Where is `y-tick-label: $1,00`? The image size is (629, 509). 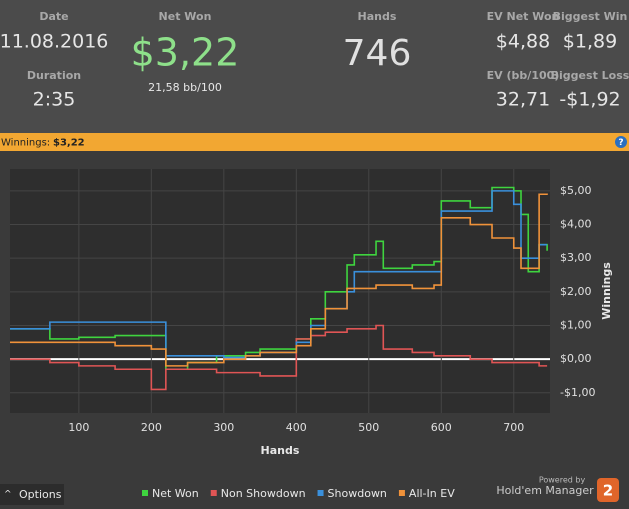 y-tick-label: $1,00 is located at coordinates (576, 324).